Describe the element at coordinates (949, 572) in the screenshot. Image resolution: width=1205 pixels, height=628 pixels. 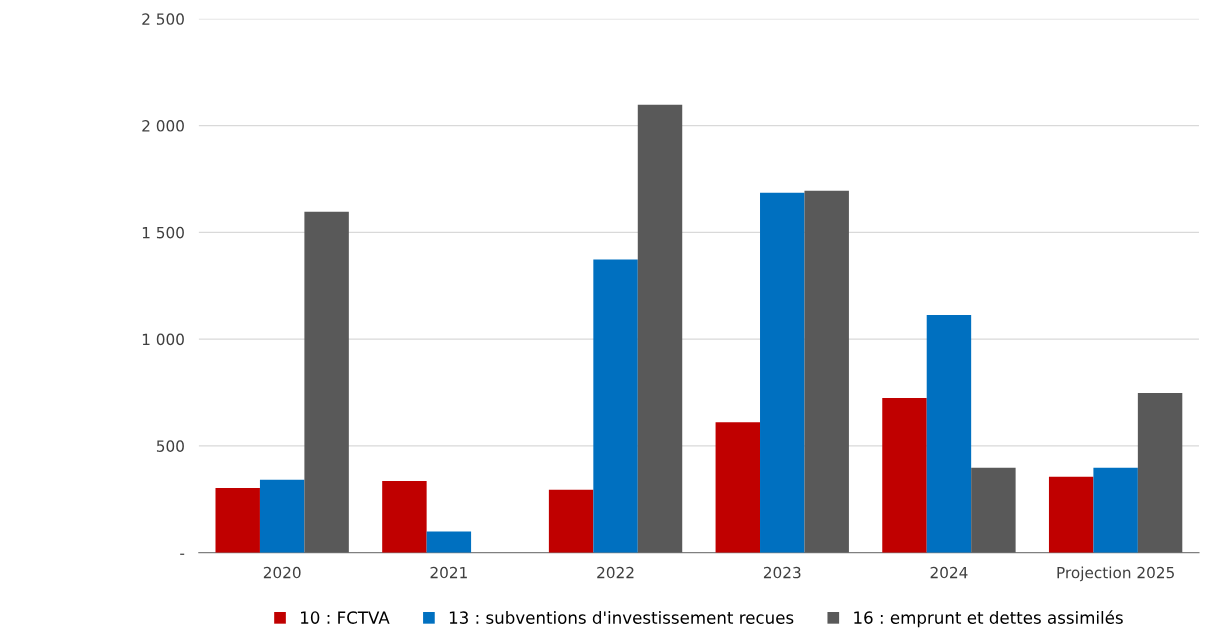
I see `x-tick-label: 2024` at that location.